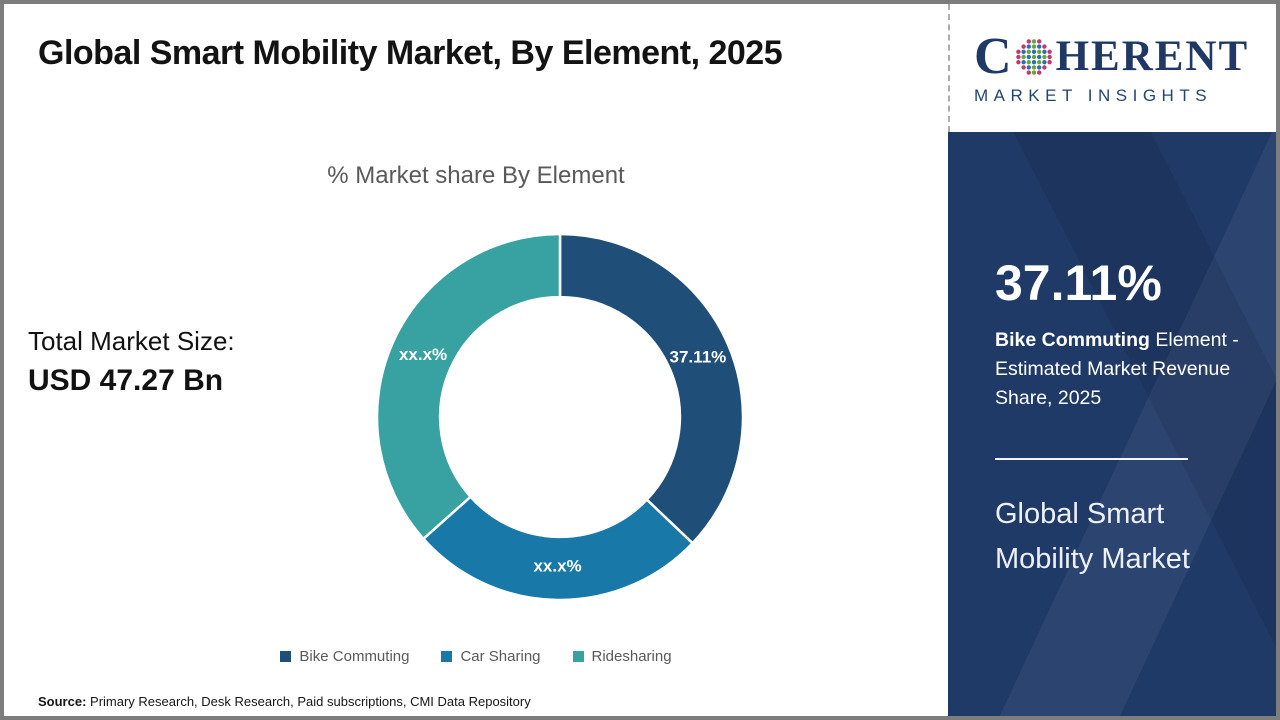 The image size is (1280, 720). What do you see at coordinates (500, 656) in the screenshot?
I see `legend-label: Car Sharing` at bounding box center [500, 656].